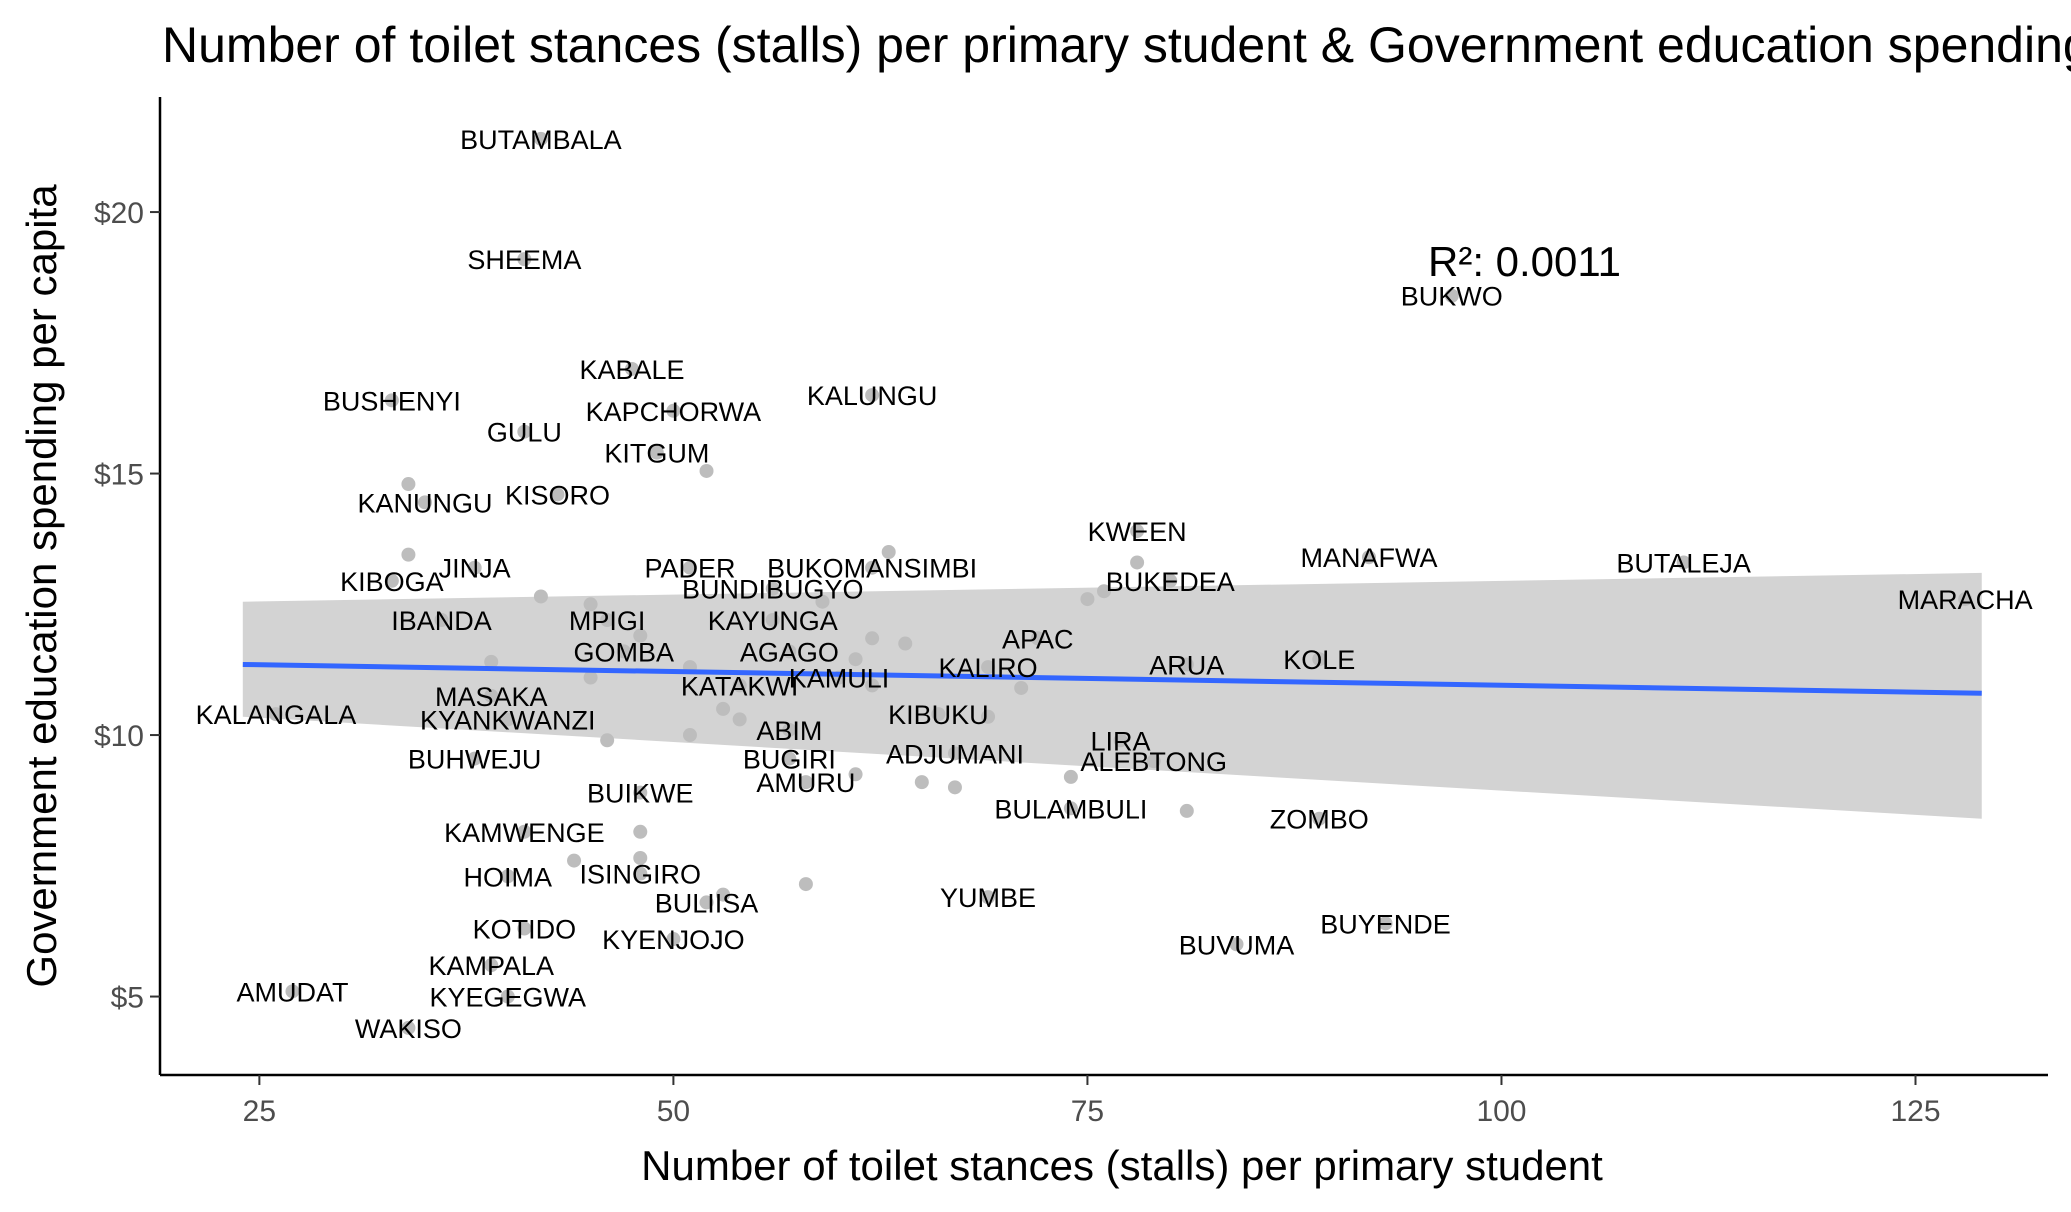  I want to click on point-label: ABIM, so click(789, 731).